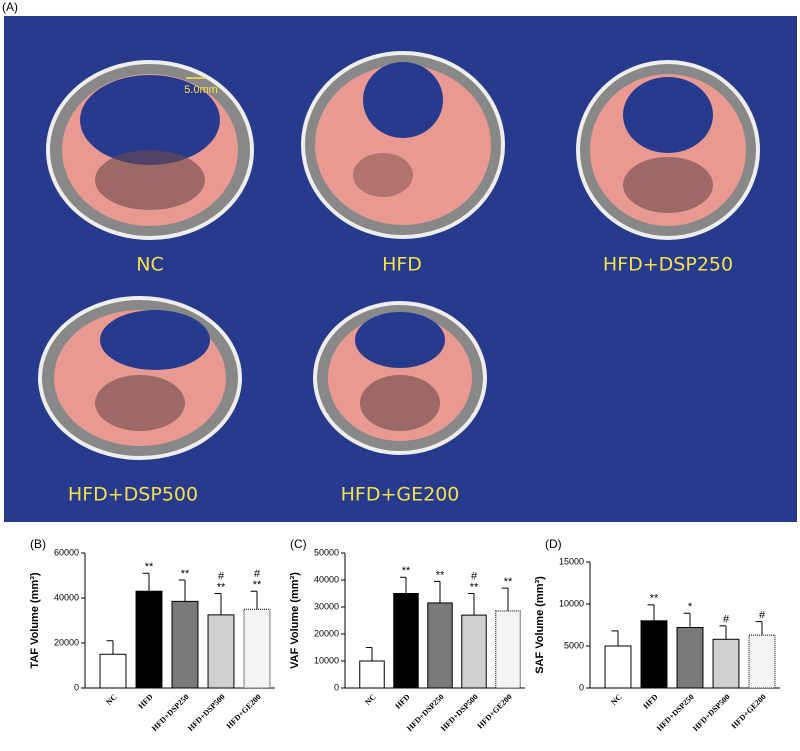 The height and width of the screenshot is (751, 800). What do you see at coordinates (35, 620) in the screenshot?
I see `y-axis-label: TAF Volume (mm³)` at bounding box center [35, 620].